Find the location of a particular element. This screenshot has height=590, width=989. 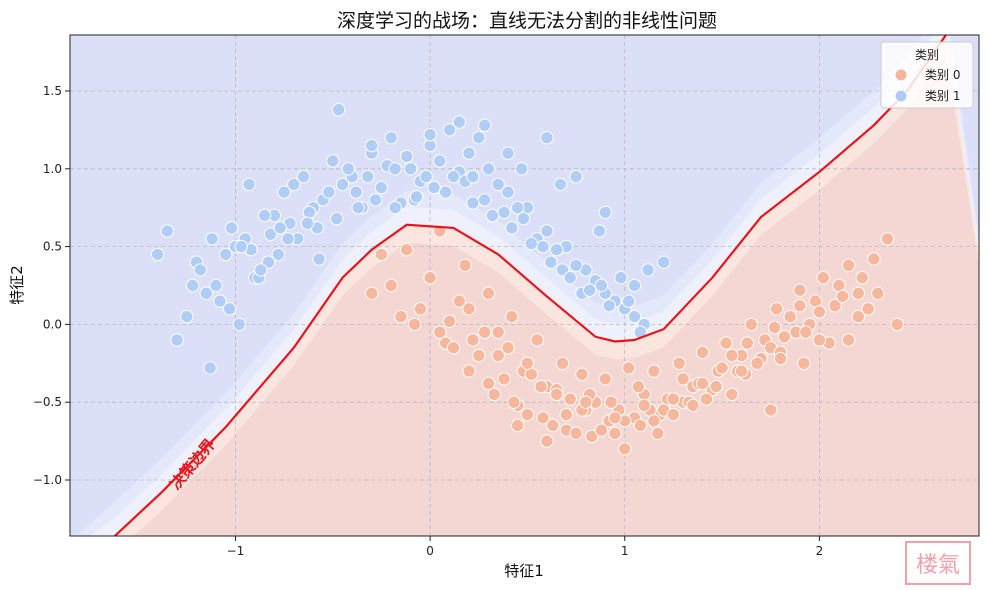

watermark-text: 楼氣 is located at coordinates (938, 565).